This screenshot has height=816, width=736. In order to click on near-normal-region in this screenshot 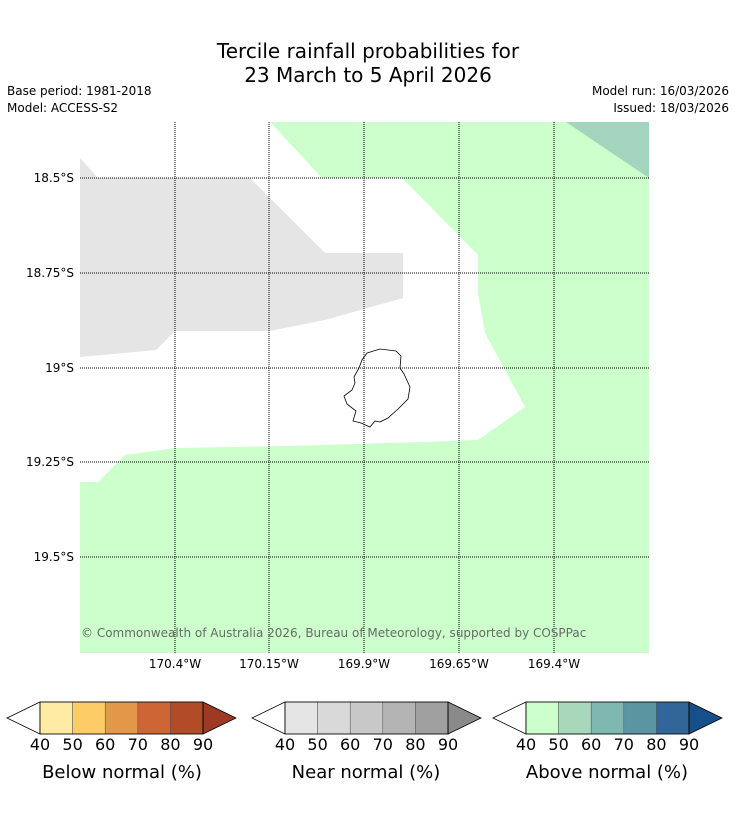, I will do `click(241, 257)`.